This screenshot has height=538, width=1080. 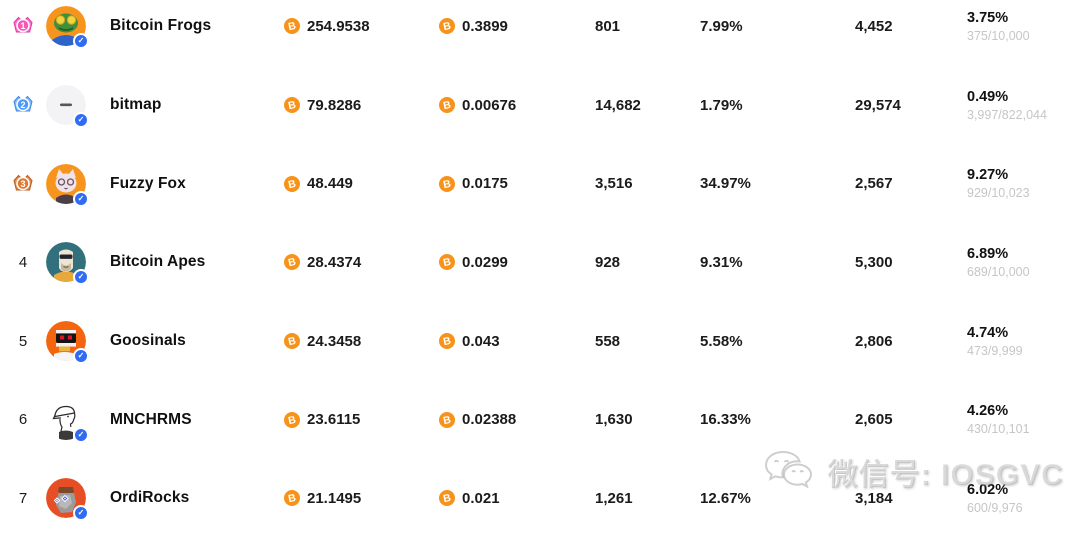 What do you see at coordinates (998, 35) in the screenshot?
I see `listed-fraction: 375/10,000` at bounding box center [998, 35].